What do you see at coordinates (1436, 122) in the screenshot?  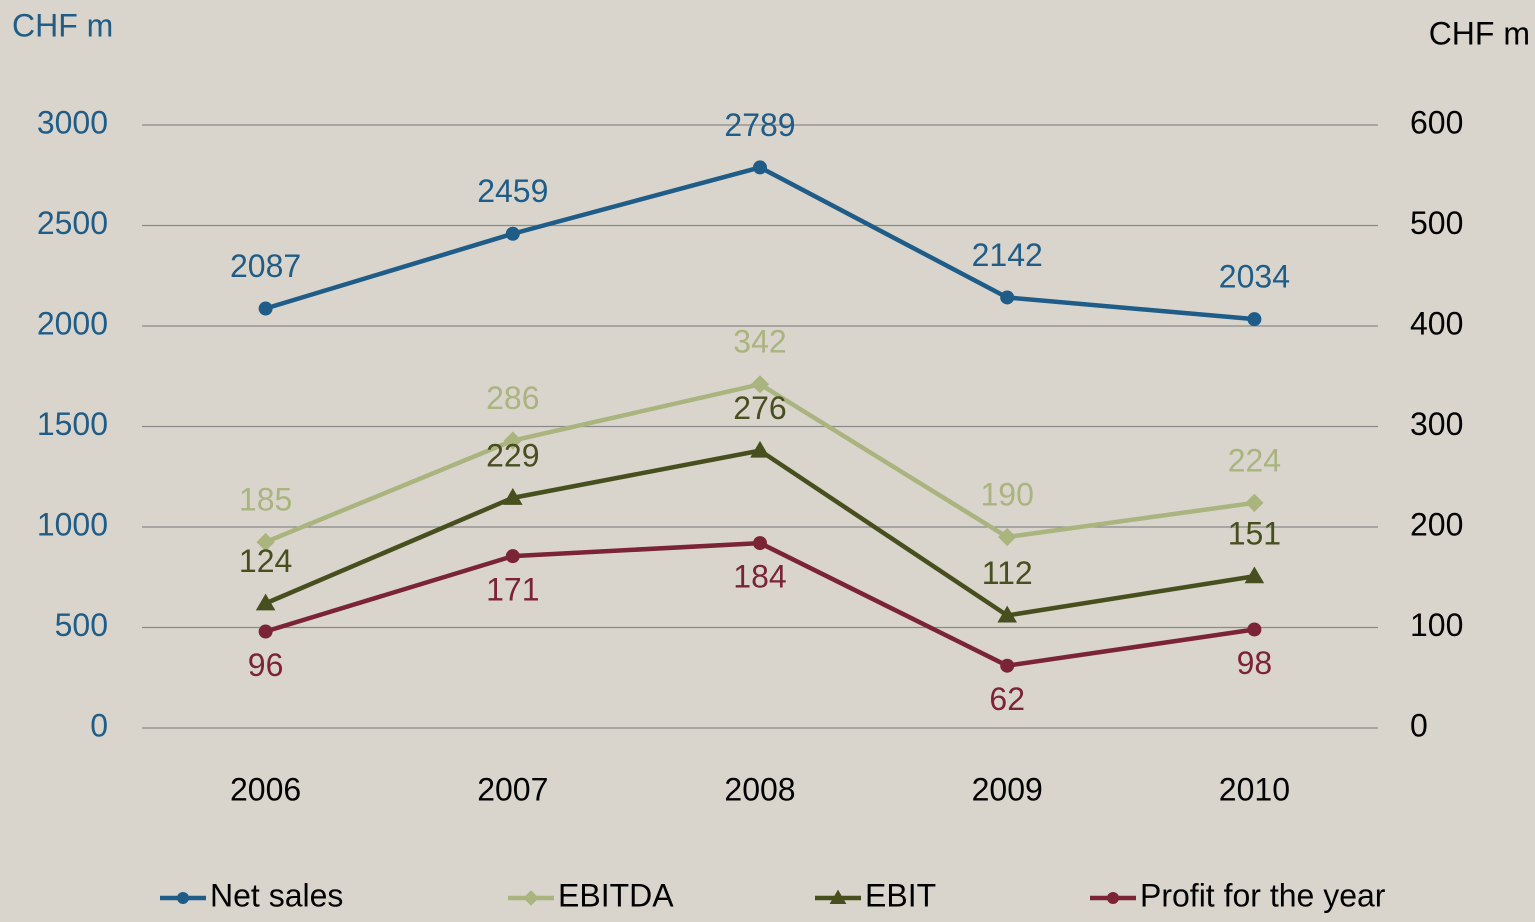 I see `y2-tick-label: 600` at bounding box center [1436, 122].